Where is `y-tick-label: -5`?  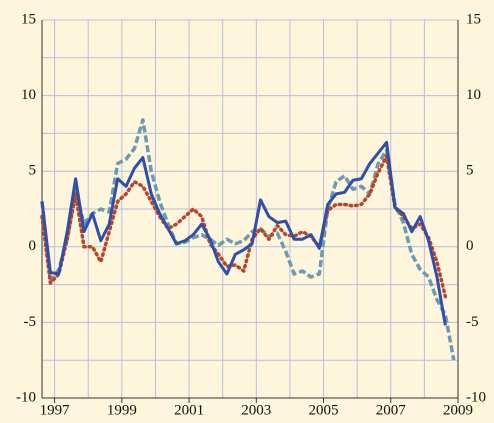
y-tick-label: -5 is located at coordinates (30, 322).